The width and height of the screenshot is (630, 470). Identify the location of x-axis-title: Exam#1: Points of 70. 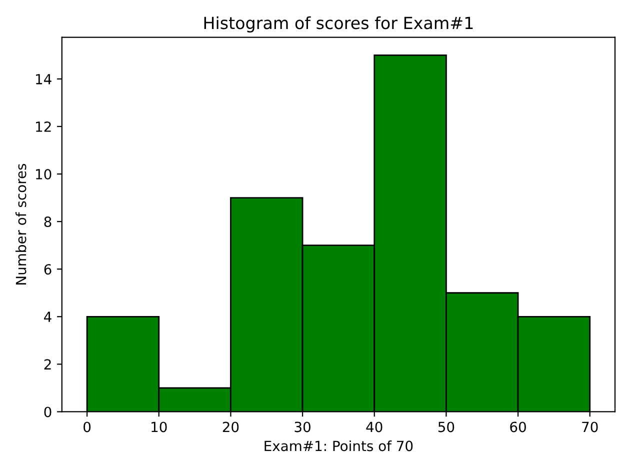
(338, 446).